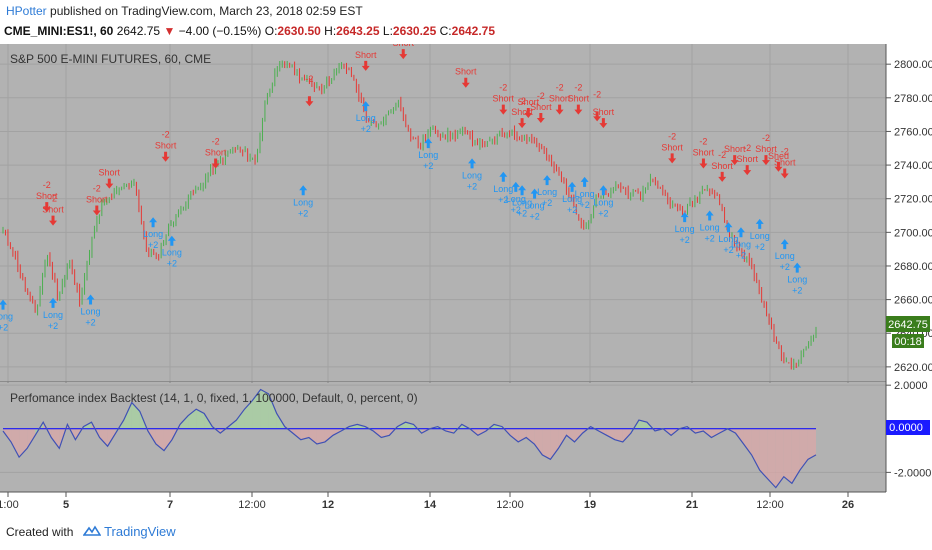  What do you see at coordinates (908, 427) in the screenshot?
I see `index-value-badge` at bounding box center [908, 427].